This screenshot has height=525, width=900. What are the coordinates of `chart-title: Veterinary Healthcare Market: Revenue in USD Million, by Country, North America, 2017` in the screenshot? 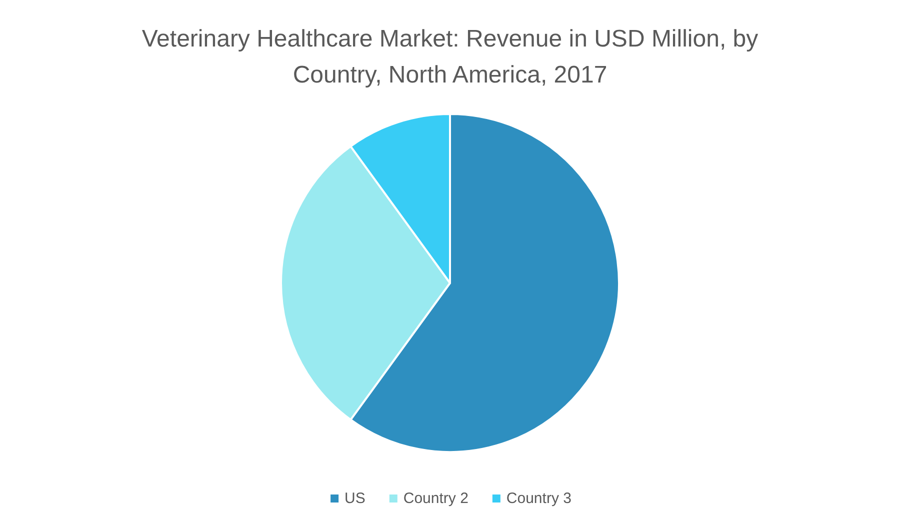 It's located at (450, 57).